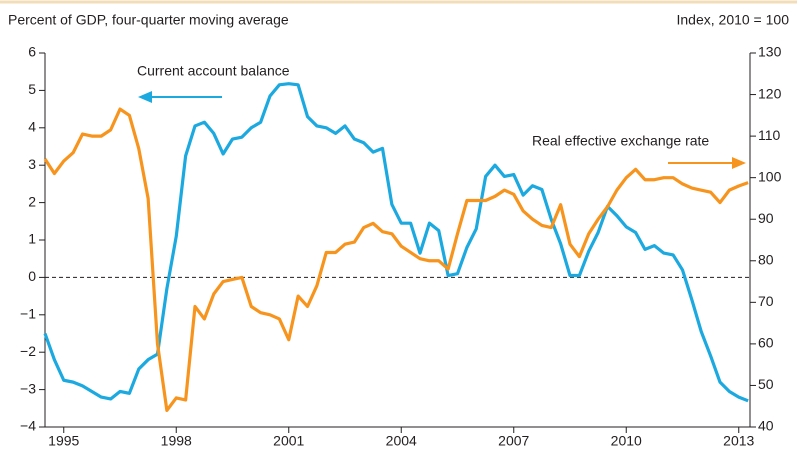 The width and height of the screenshot is (797, 451). I want to click on y2-tick-label: 90, so click(766, 218).